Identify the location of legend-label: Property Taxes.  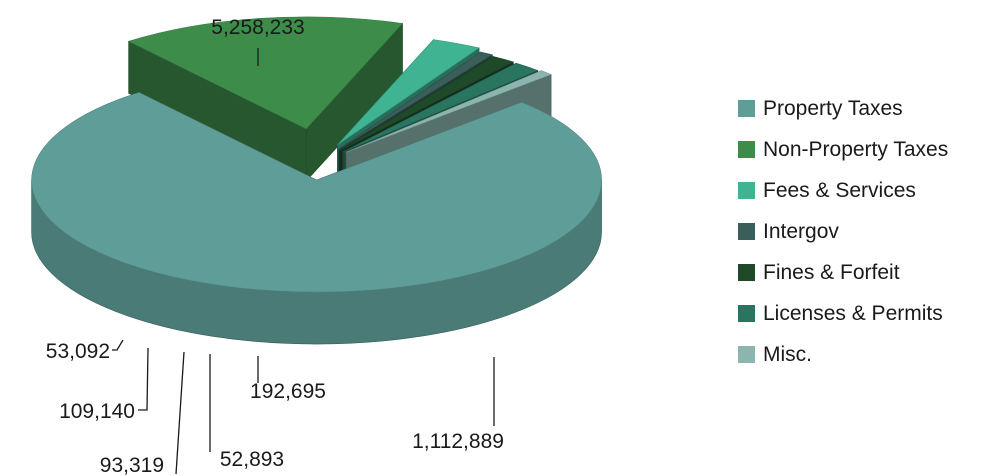
(833, 108).